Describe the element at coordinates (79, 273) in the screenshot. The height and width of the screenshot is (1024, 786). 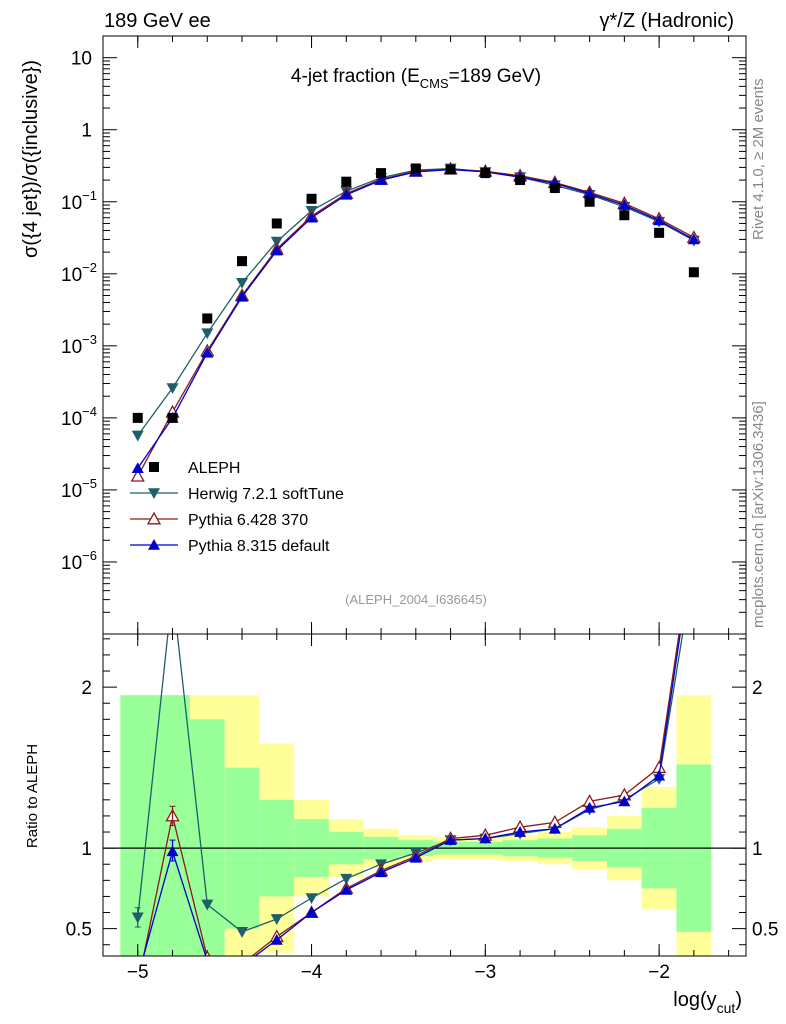
I see `y-tick-label: 10⁻²` at that location.